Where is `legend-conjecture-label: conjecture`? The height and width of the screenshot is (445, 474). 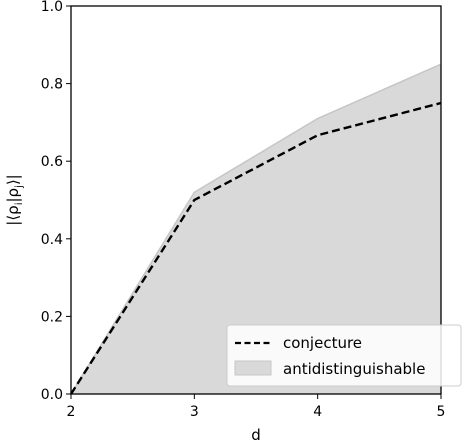 legend-conjecture-label: conjecture is located at coordinates (322, 343).